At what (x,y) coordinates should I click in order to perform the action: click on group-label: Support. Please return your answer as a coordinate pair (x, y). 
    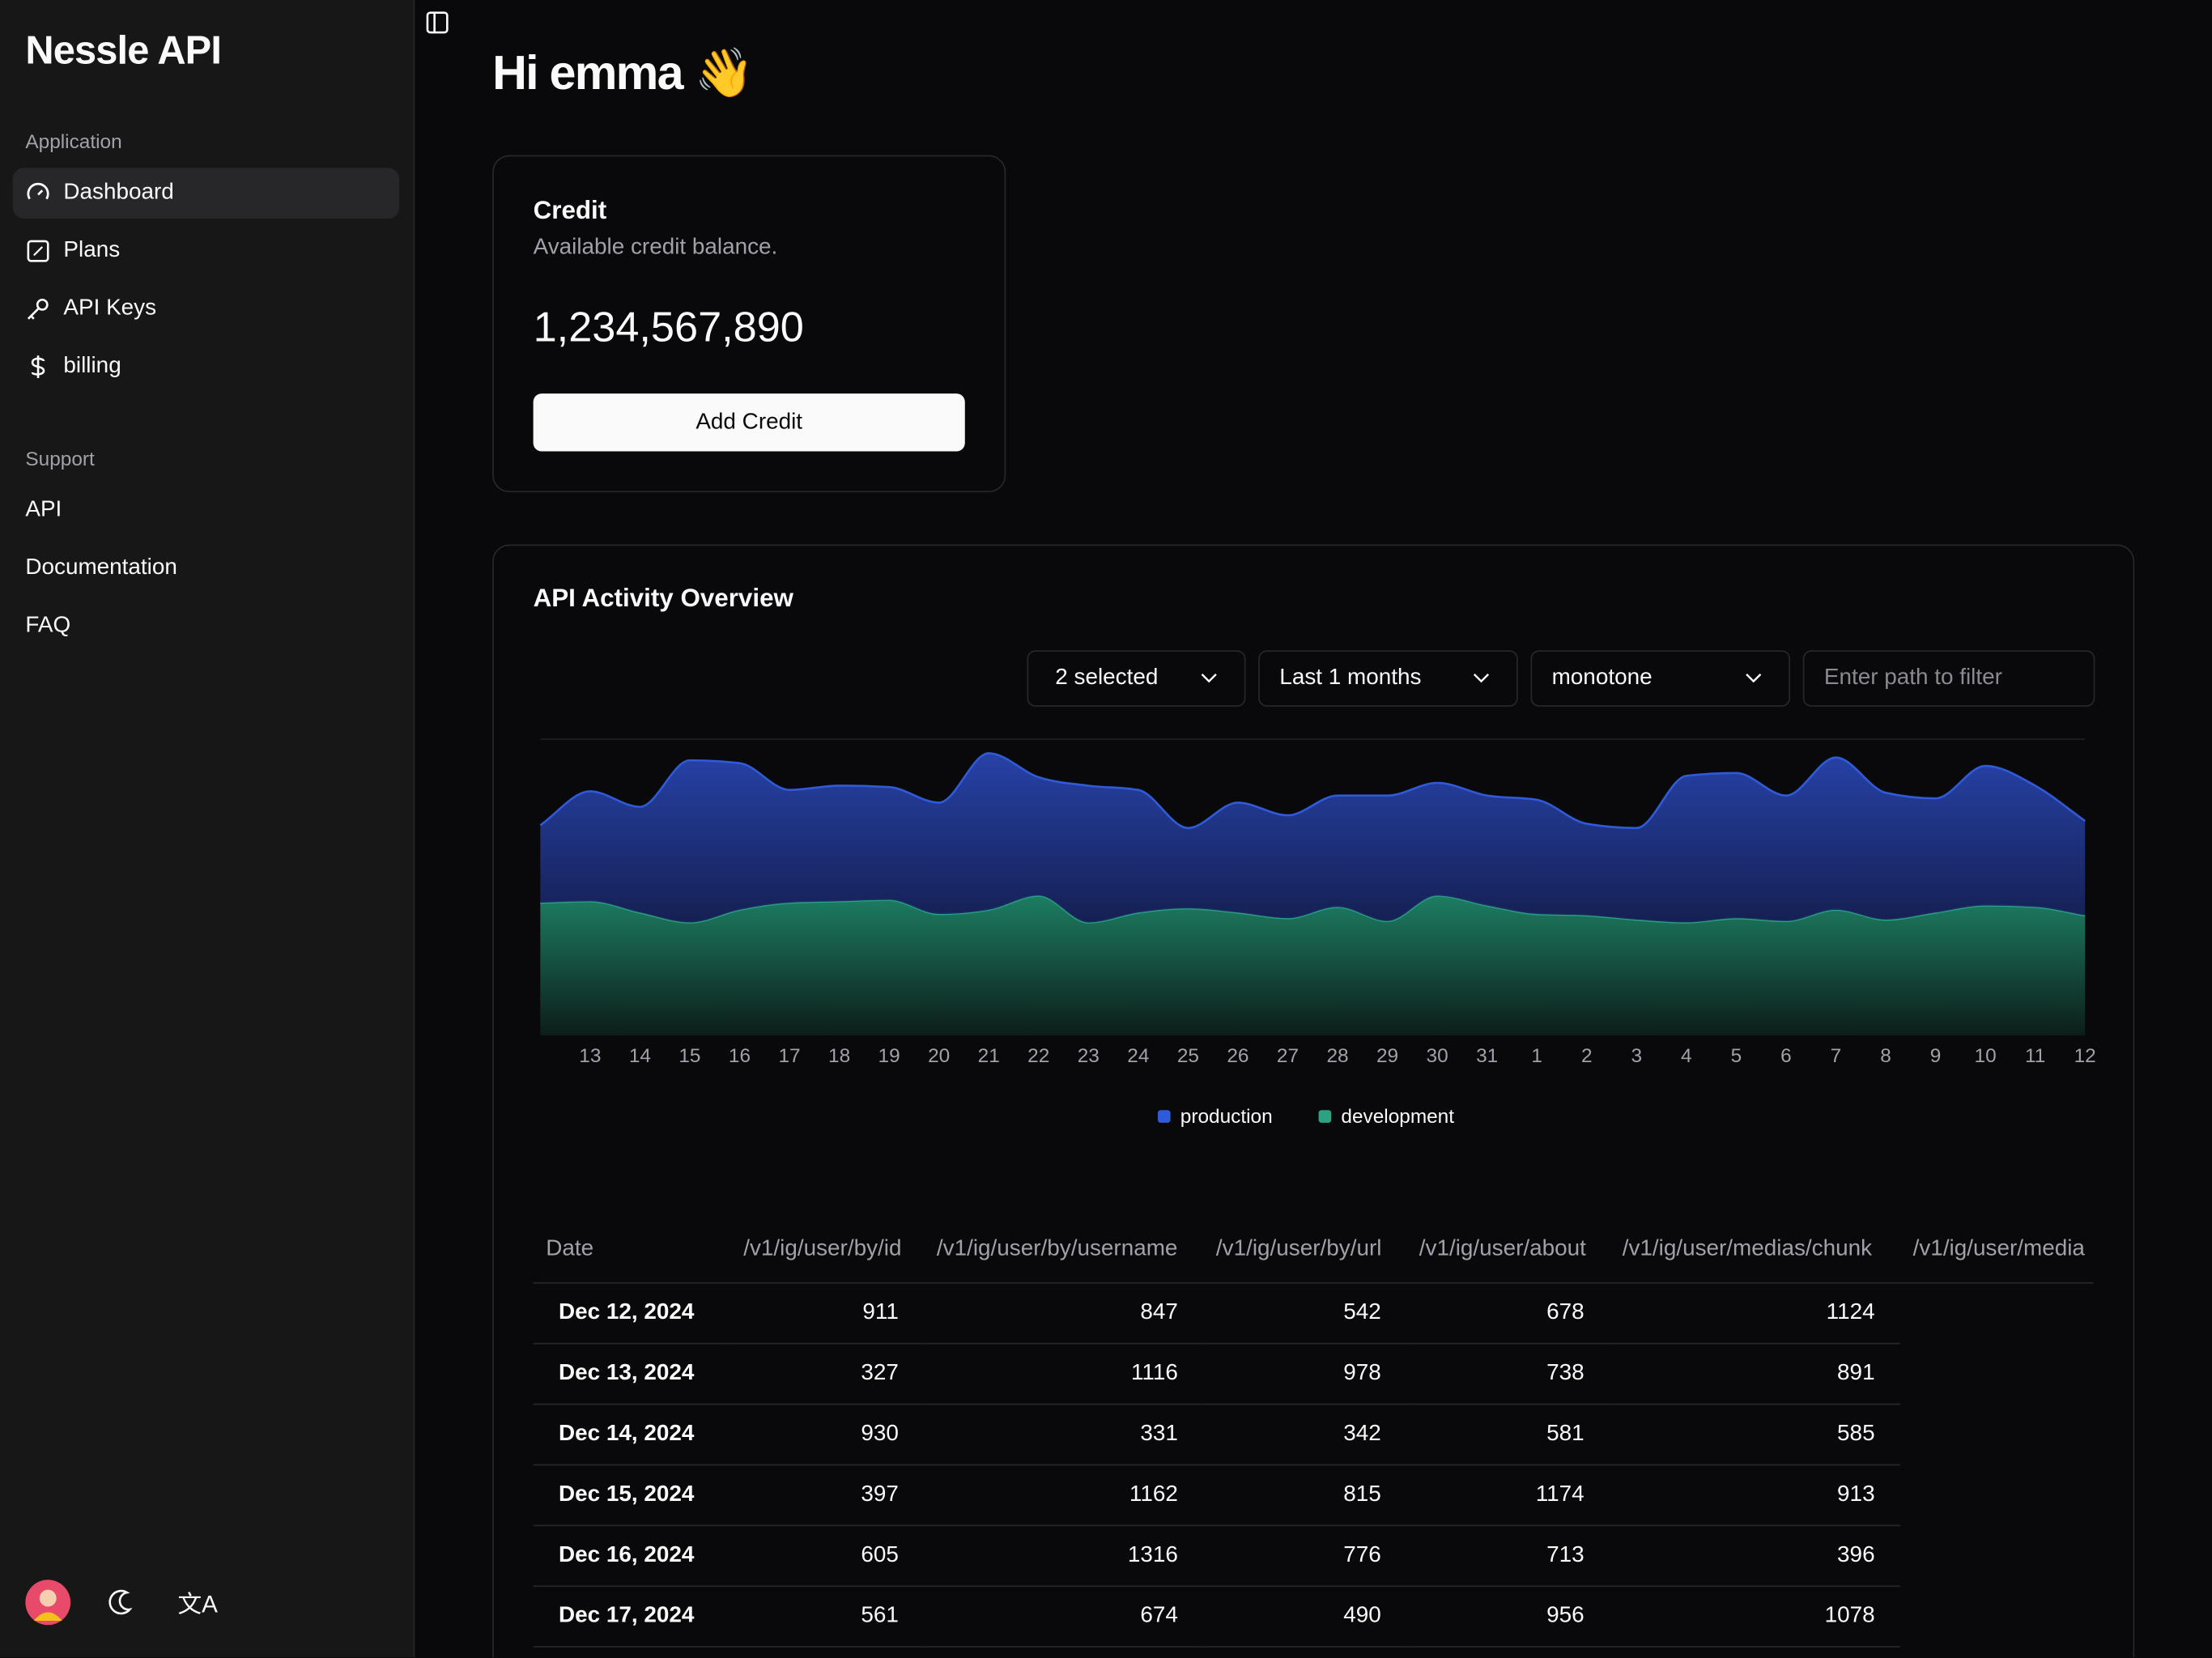
    Looking at the image, I should click on (60, 458).